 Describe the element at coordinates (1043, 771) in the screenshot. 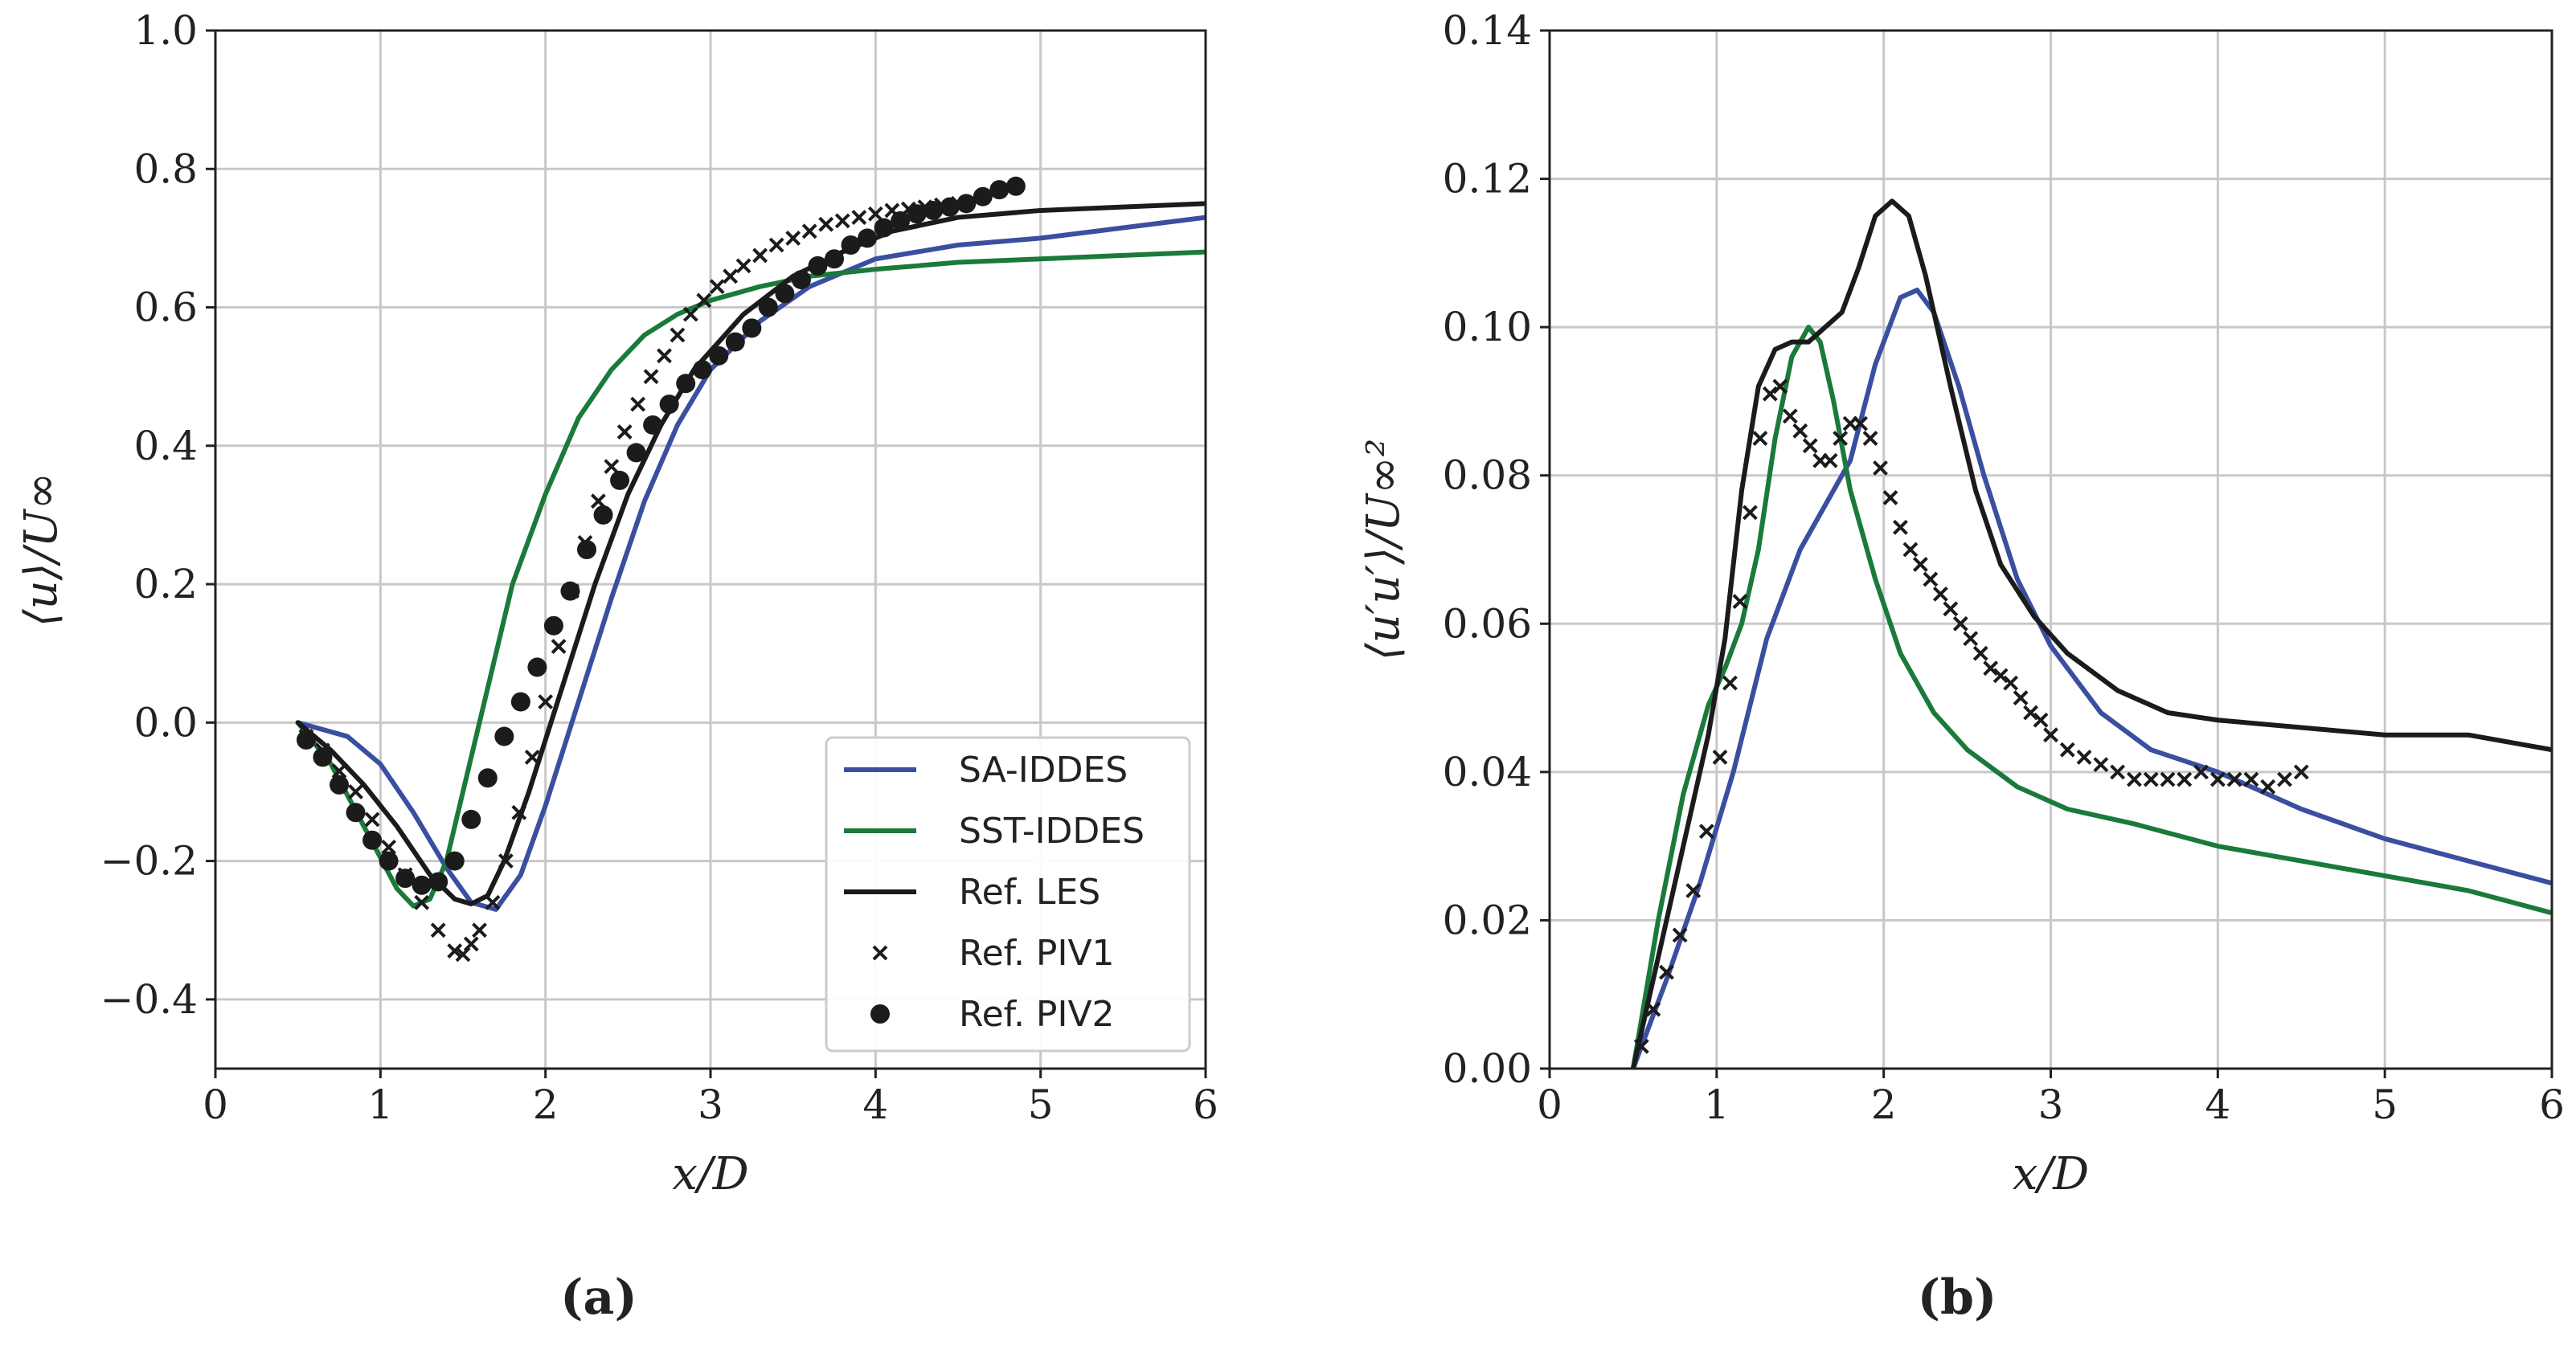

I see `panel-a-legend-entry-sa-iddes-label: SA-IDDES` at that location.